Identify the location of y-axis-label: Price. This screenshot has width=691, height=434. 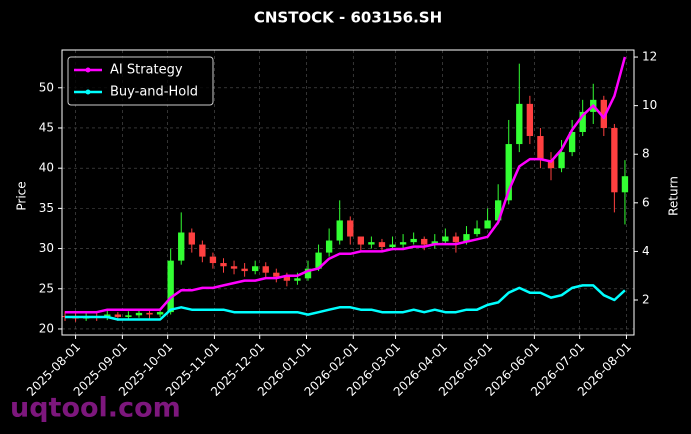
(22, 195).